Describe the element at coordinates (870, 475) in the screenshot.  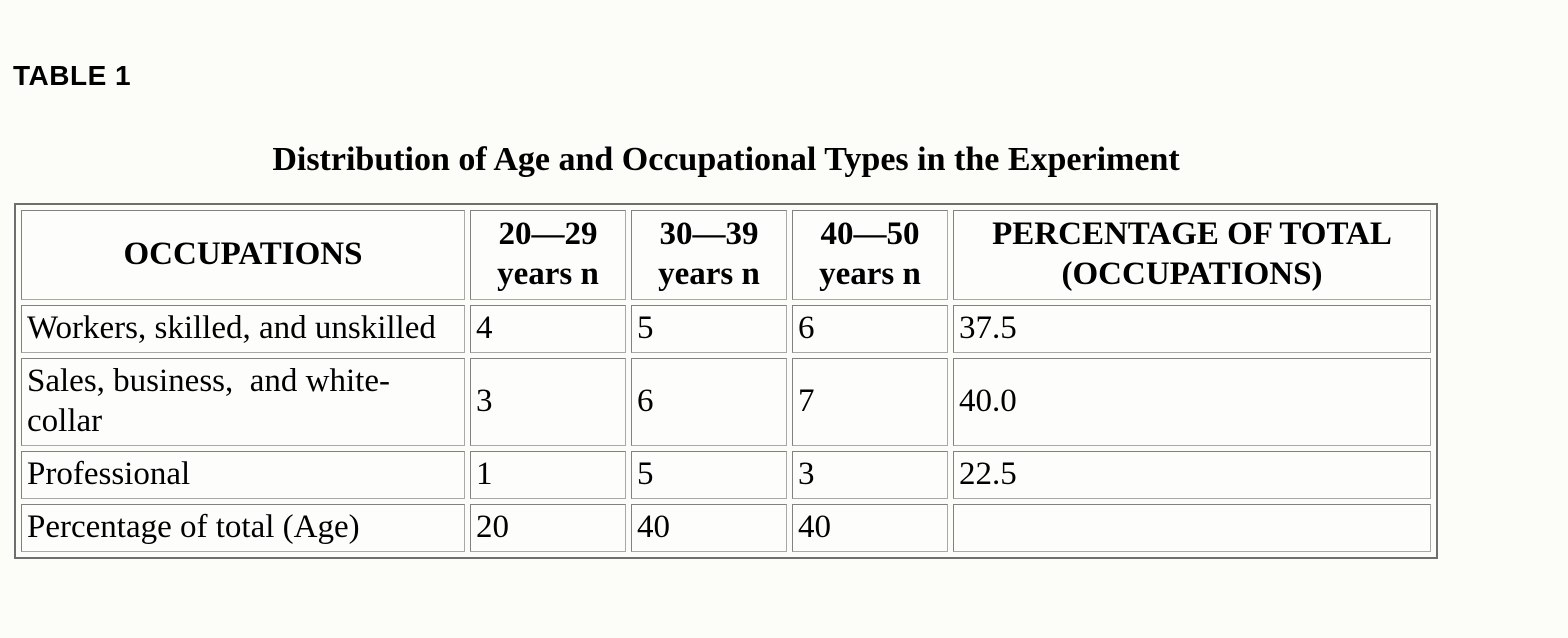
I see `cell-n-40-50: 3` at that location.